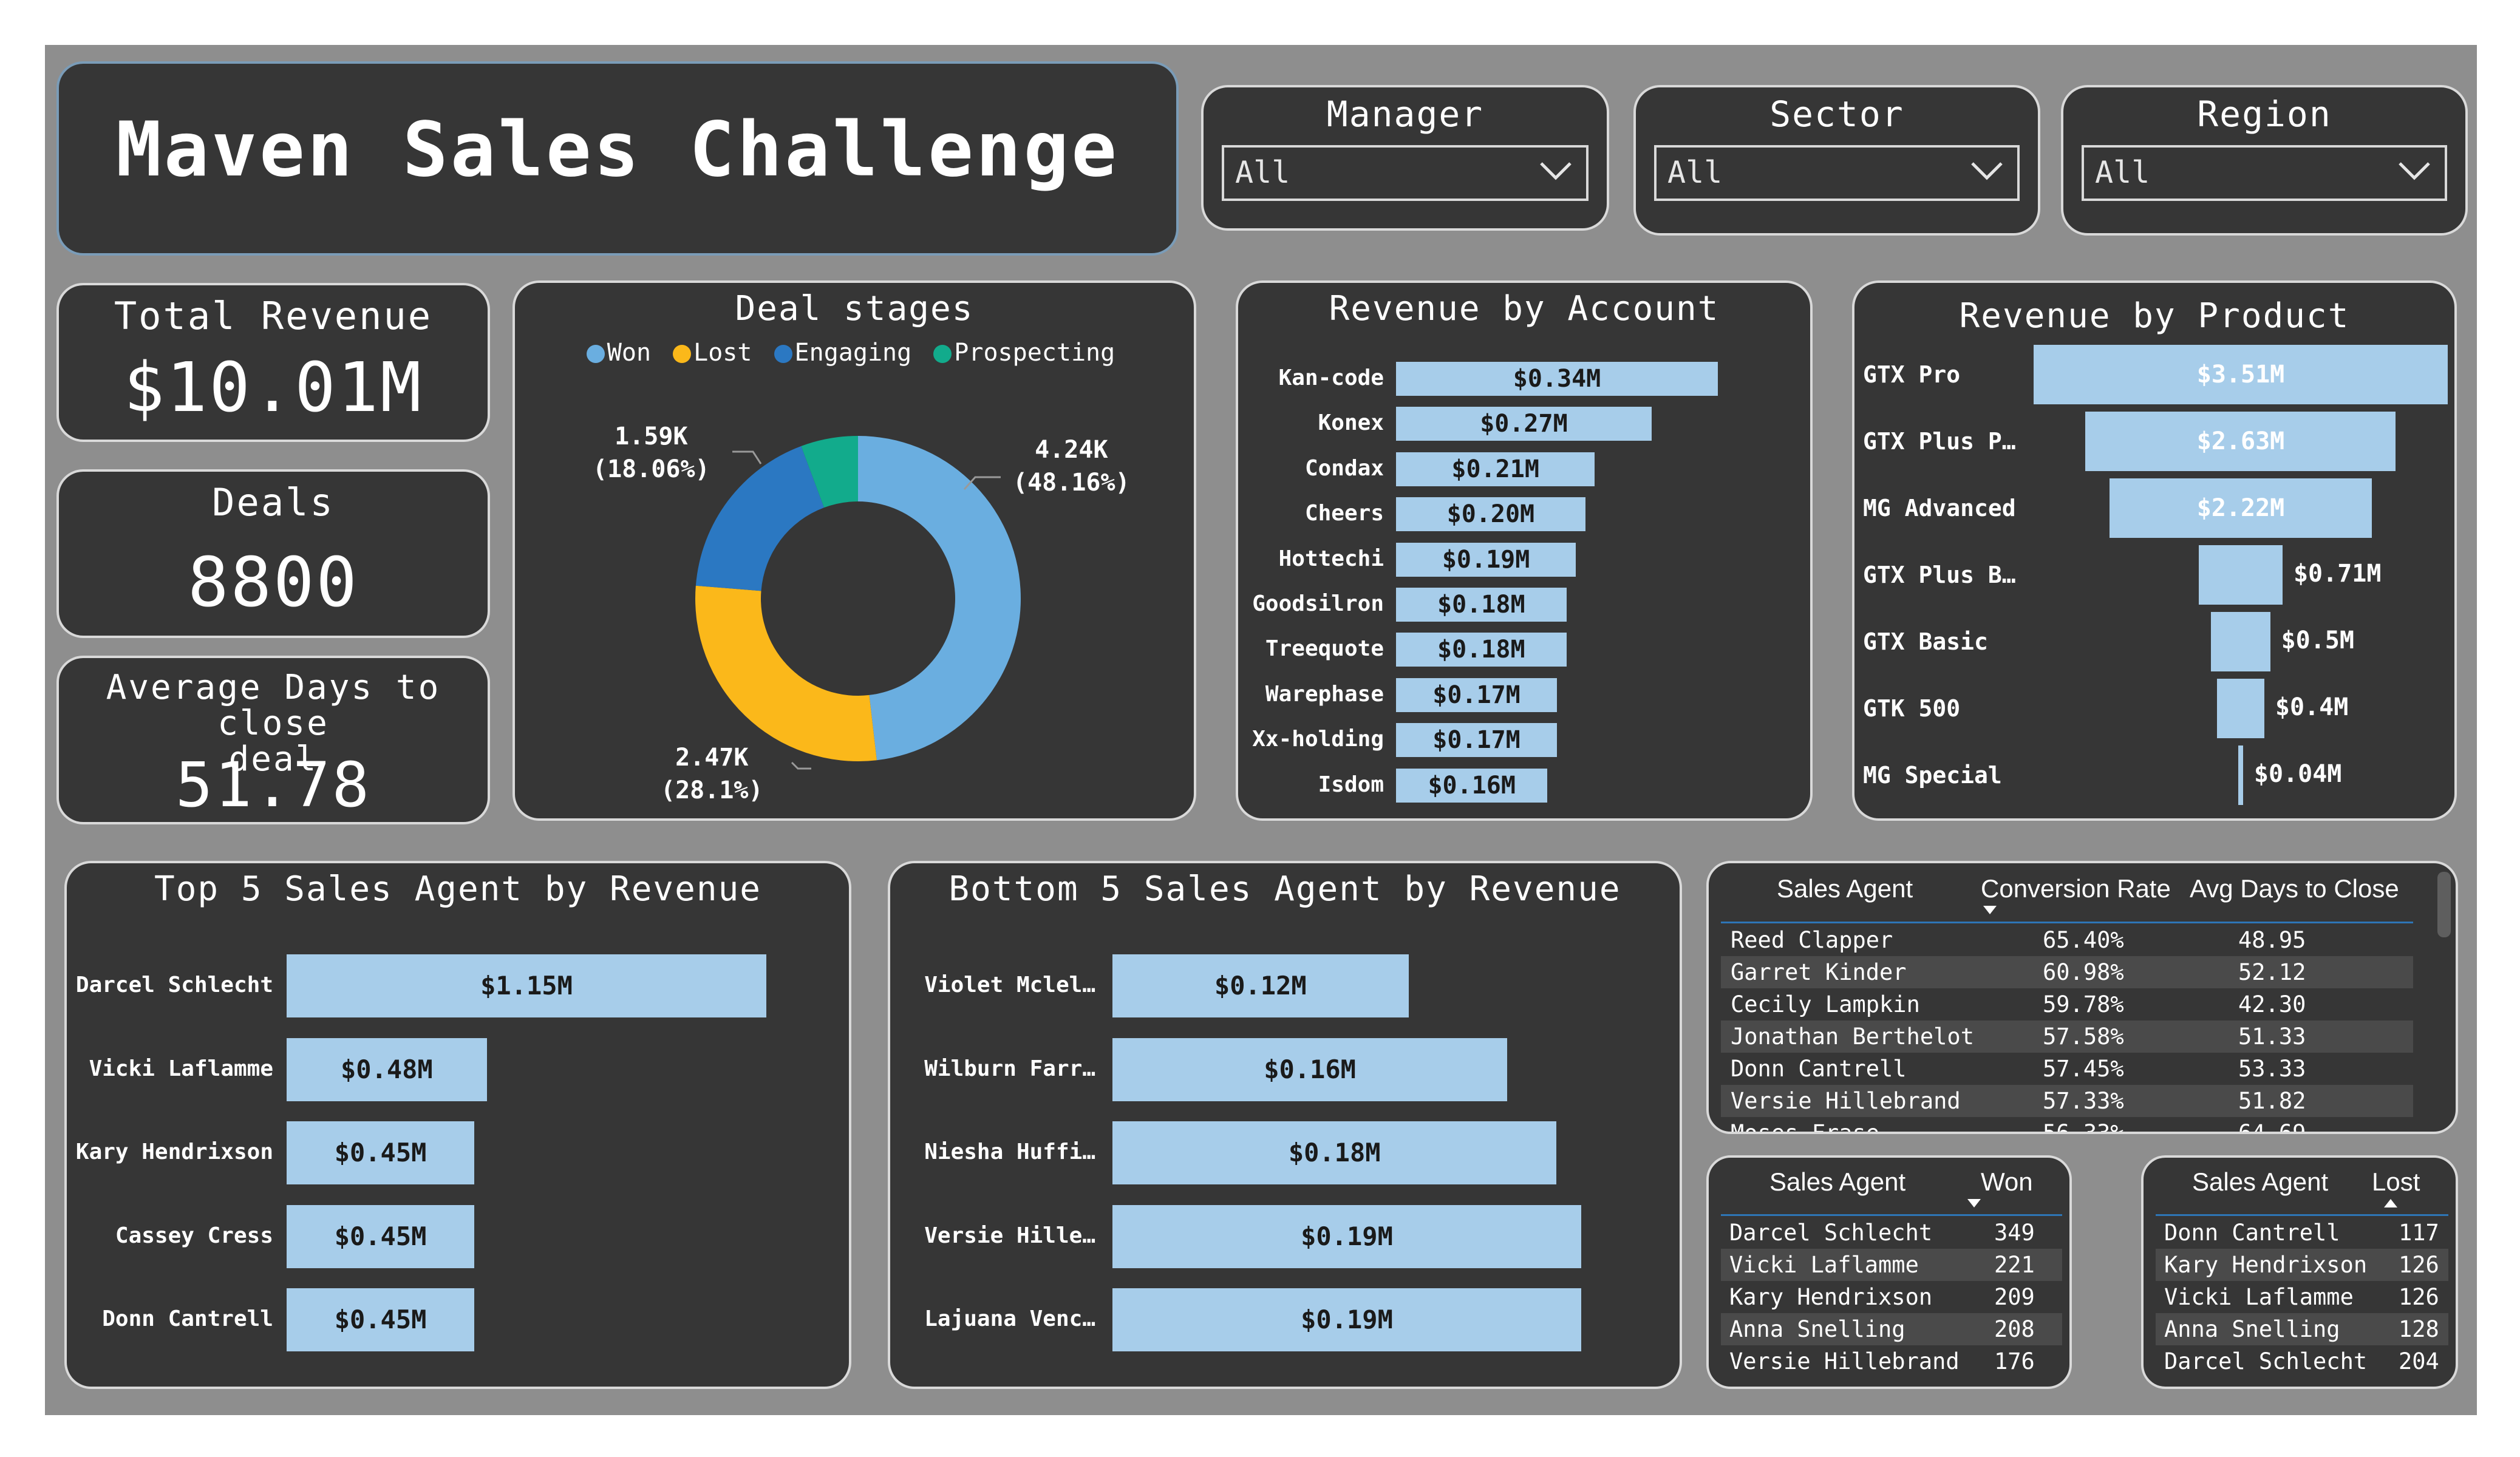  Describe the element at coordinates (2067, 972) in the screenshot. I see `table-row: Garret Kinder 60.98% 52.12` at that location.